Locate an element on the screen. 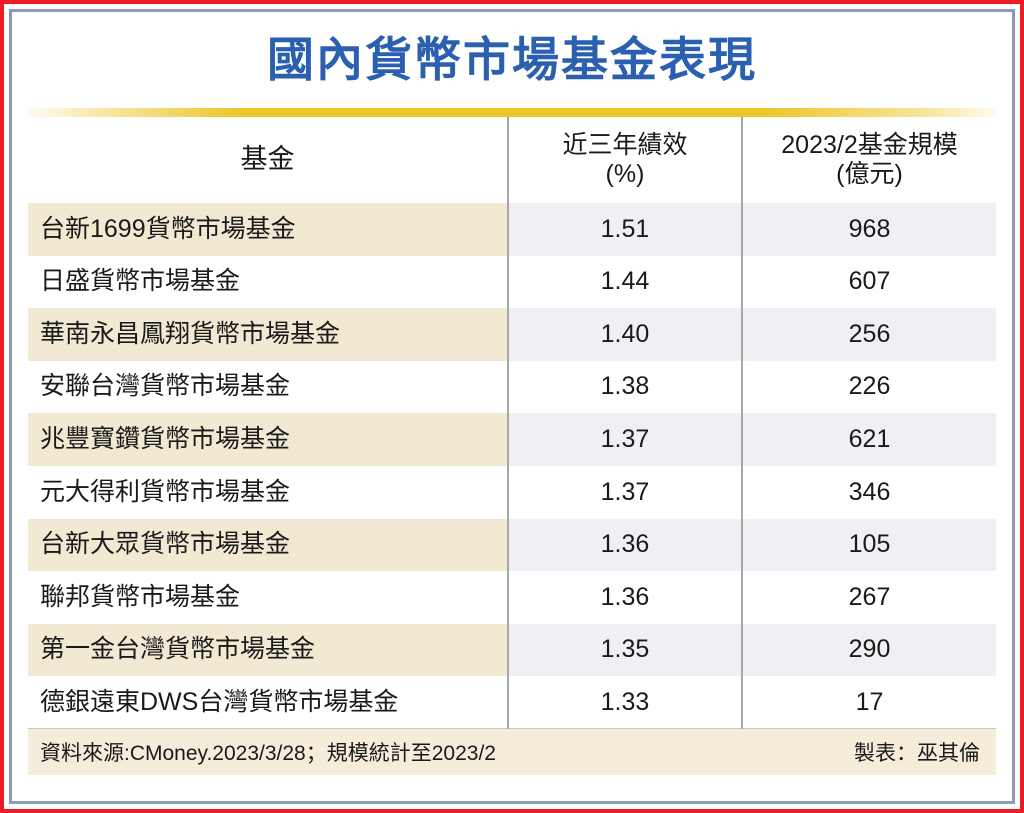  table-row: 日盛貨幣市場基金 1.44 607 is located at coordinates (512, 282).